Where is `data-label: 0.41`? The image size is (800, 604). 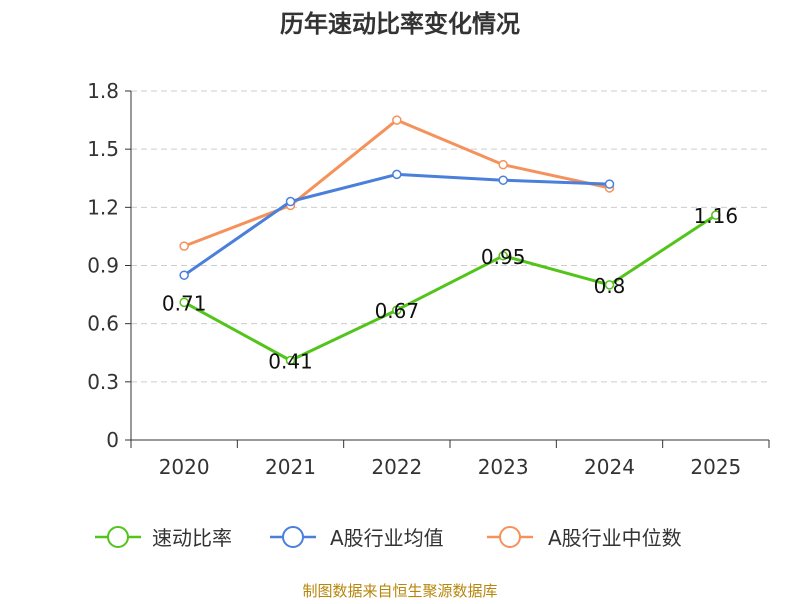 data-label: 0.41 is located at coordinates (290, 362).